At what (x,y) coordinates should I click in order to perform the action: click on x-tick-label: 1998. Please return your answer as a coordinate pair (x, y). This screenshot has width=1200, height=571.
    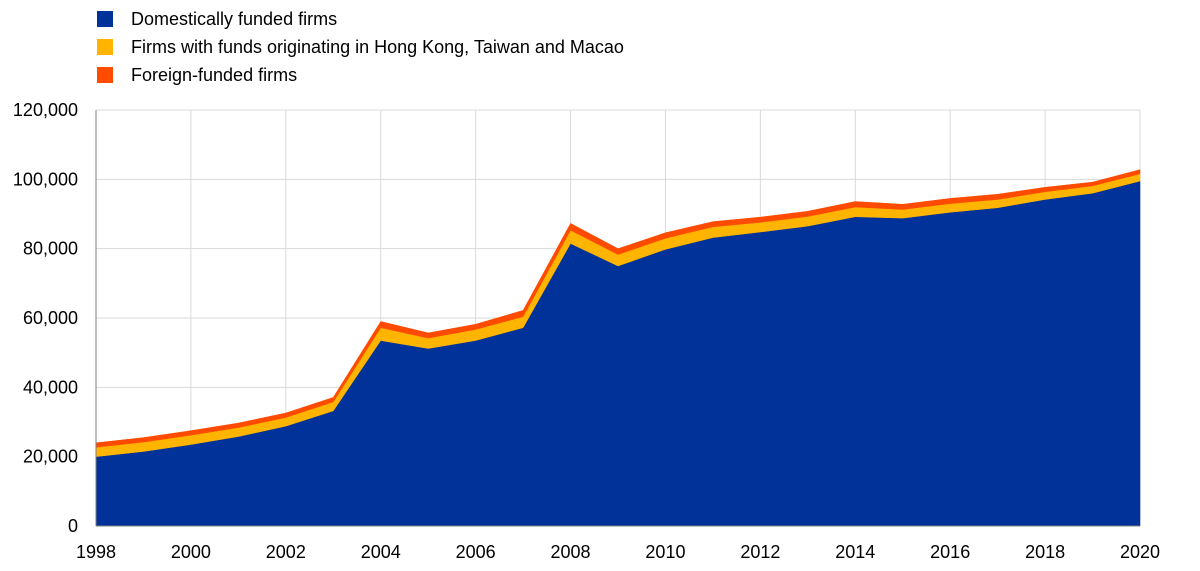
    Looking at the image, I should click on (96, 552).